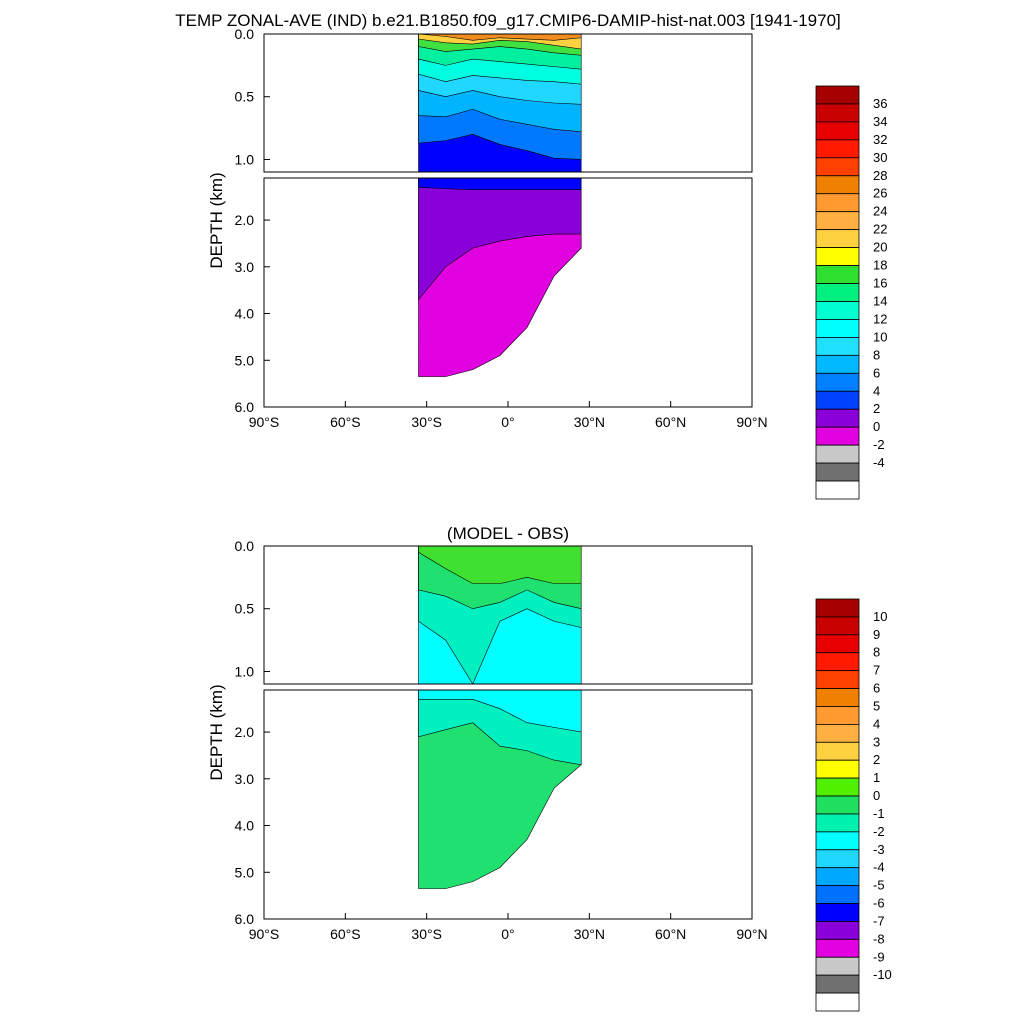  I want to click on colorbar-label: -9, so click(879, 956).